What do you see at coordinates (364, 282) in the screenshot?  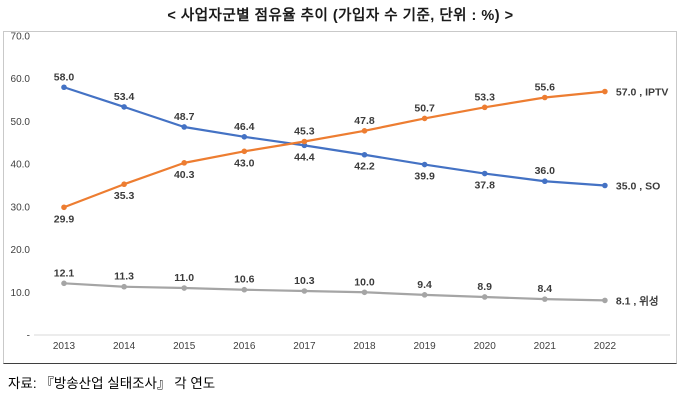 I see `data-point-label: 10.0` at bounding box center [364, 282].